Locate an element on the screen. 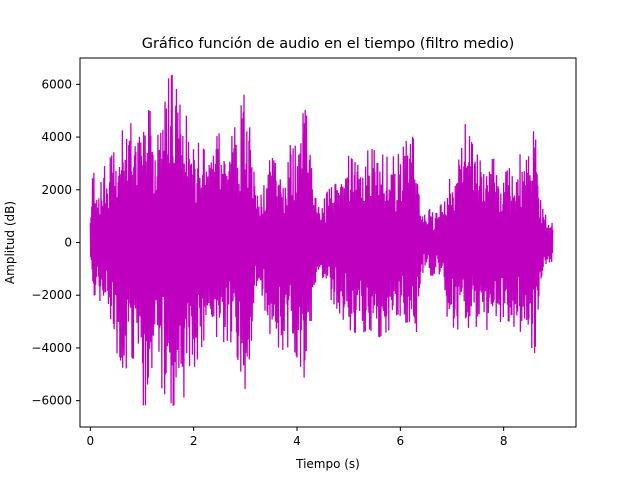 Image resolution: width=640 pixels, height=480 pixels. x-axis-label: Tiempo (s) is located at coordinates (327, 464).